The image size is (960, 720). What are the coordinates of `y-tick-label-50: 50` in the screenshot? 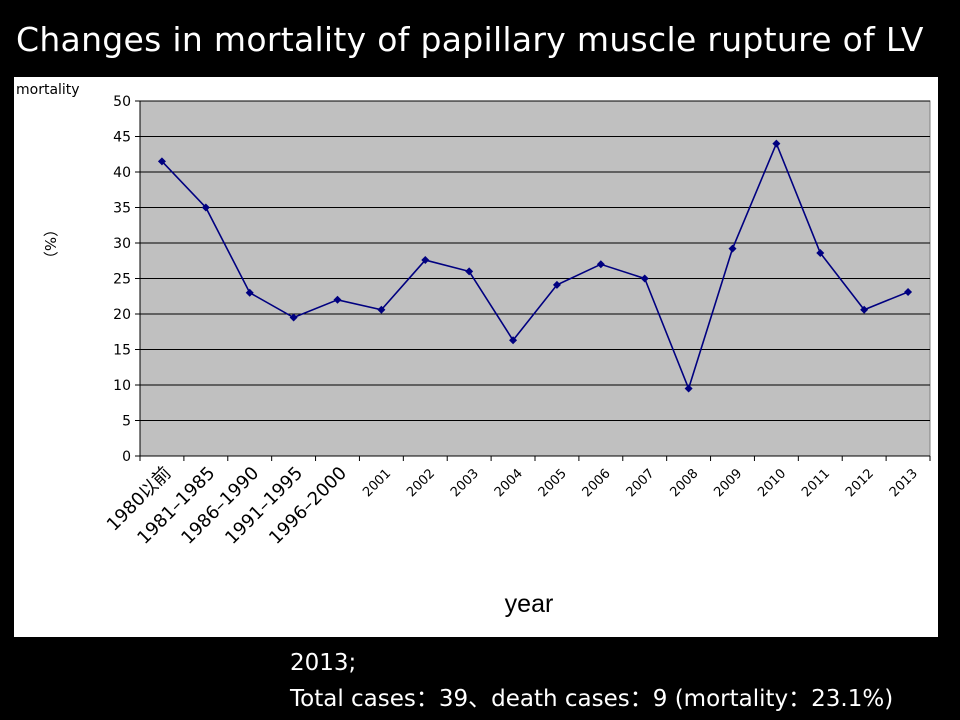 It's located at (122, 102).